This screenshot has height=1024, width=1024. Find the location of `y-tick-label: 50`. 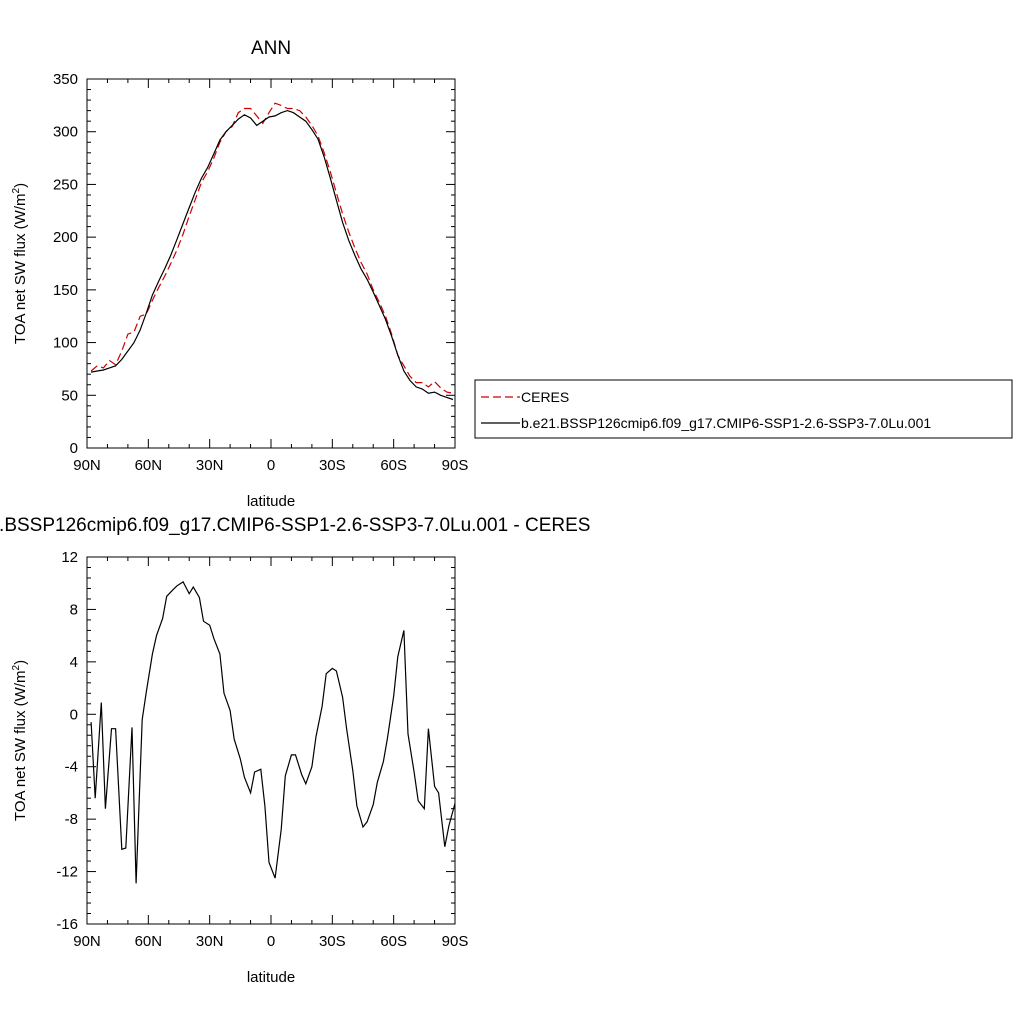

y-tick-label: 50 is located at coordinates (69, 395).